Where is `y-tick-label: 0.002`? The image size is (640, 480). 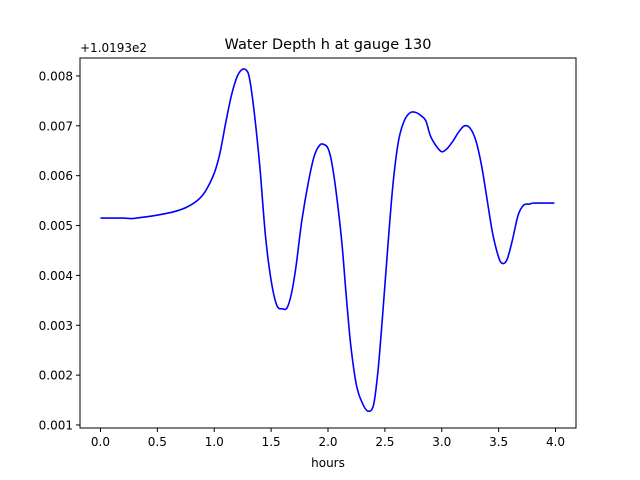
y-tick-label: 0.002 is located at coordinates (56, 376).